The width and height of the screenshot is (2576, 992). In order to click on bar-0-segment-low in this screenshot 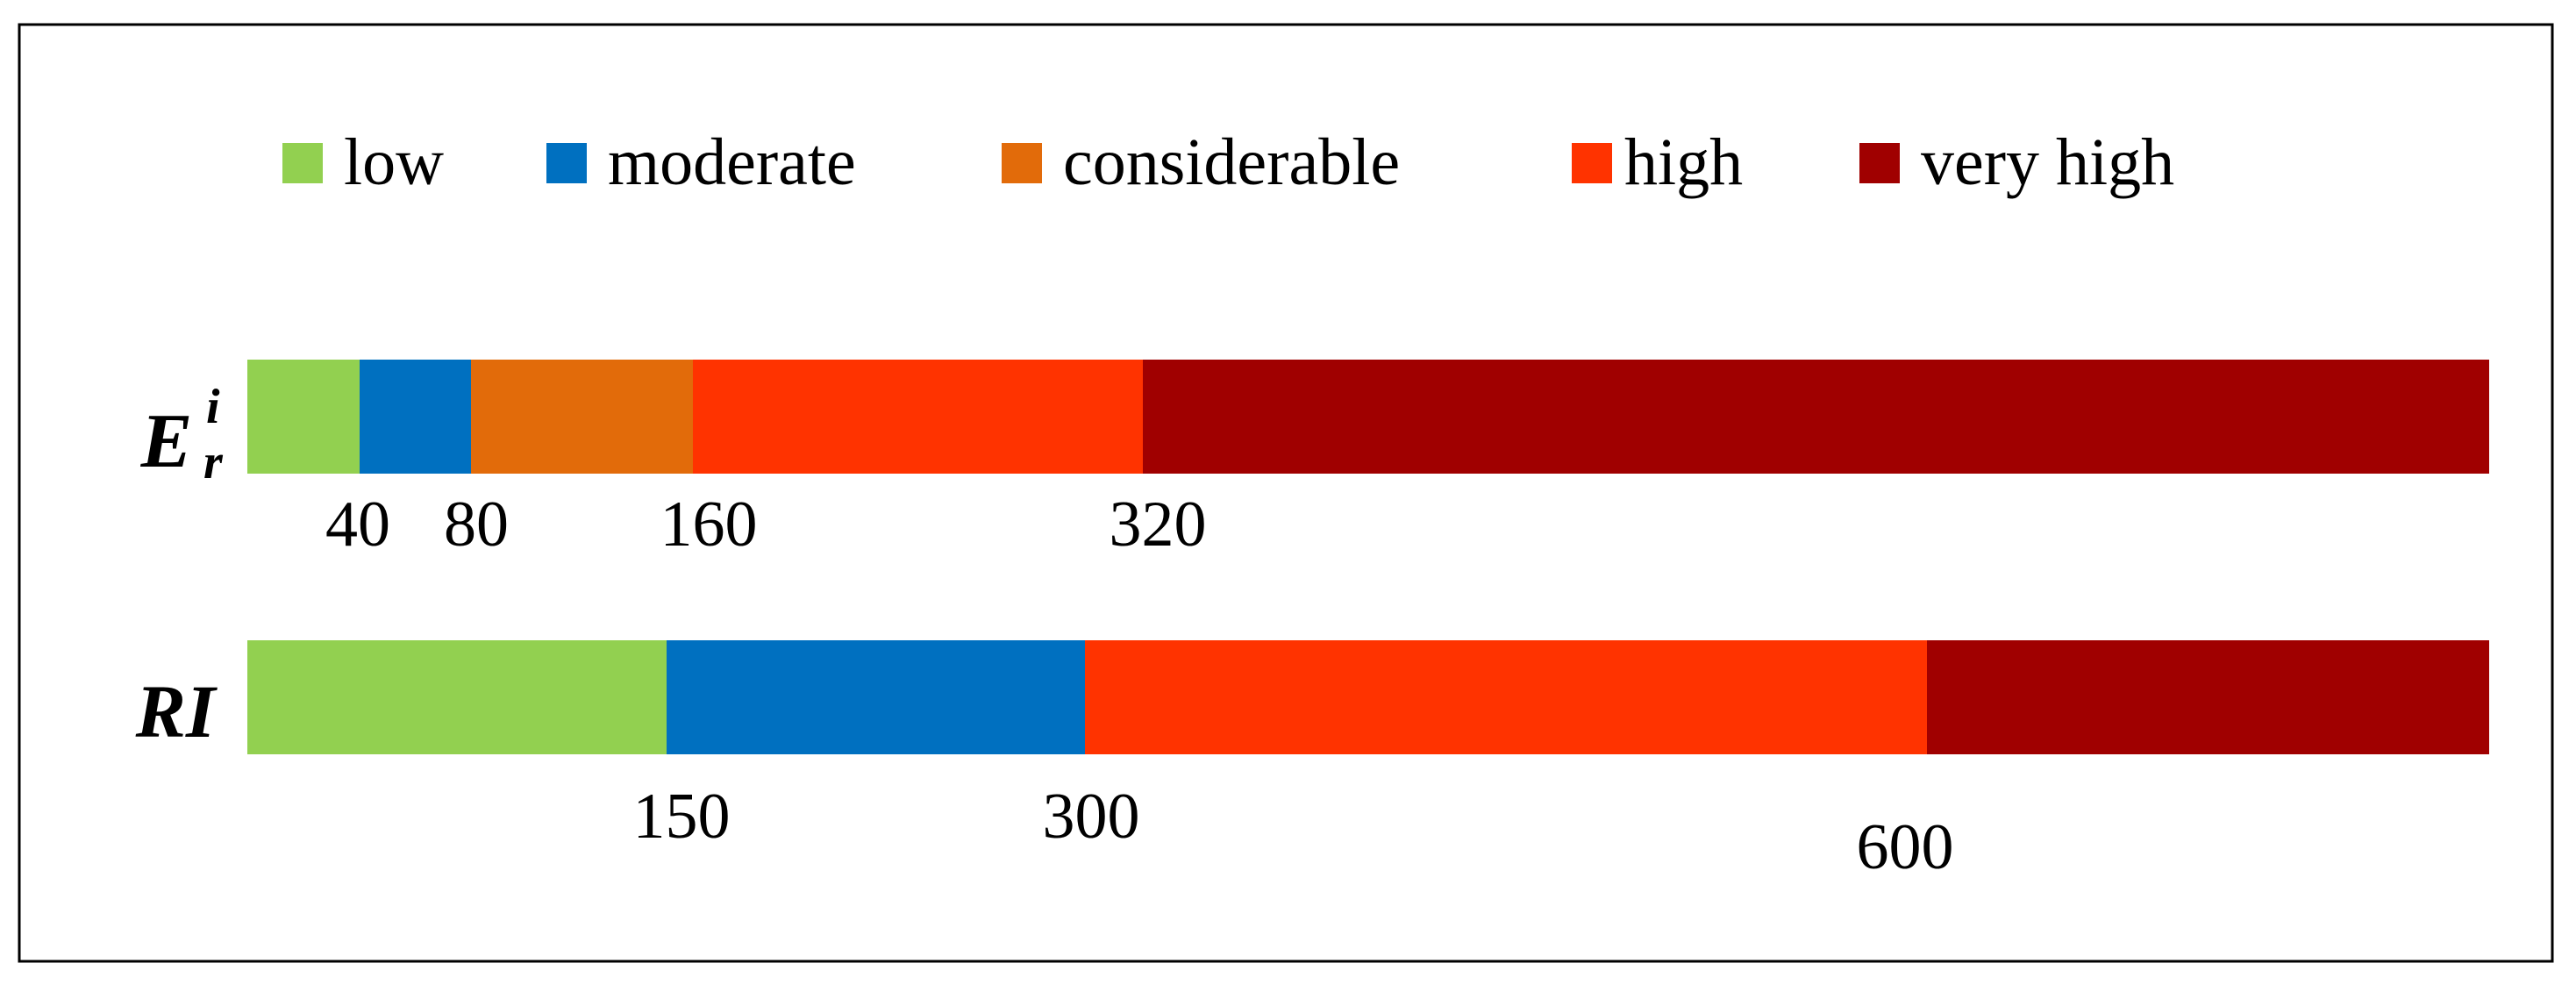, I will do `click(304, 417)`.